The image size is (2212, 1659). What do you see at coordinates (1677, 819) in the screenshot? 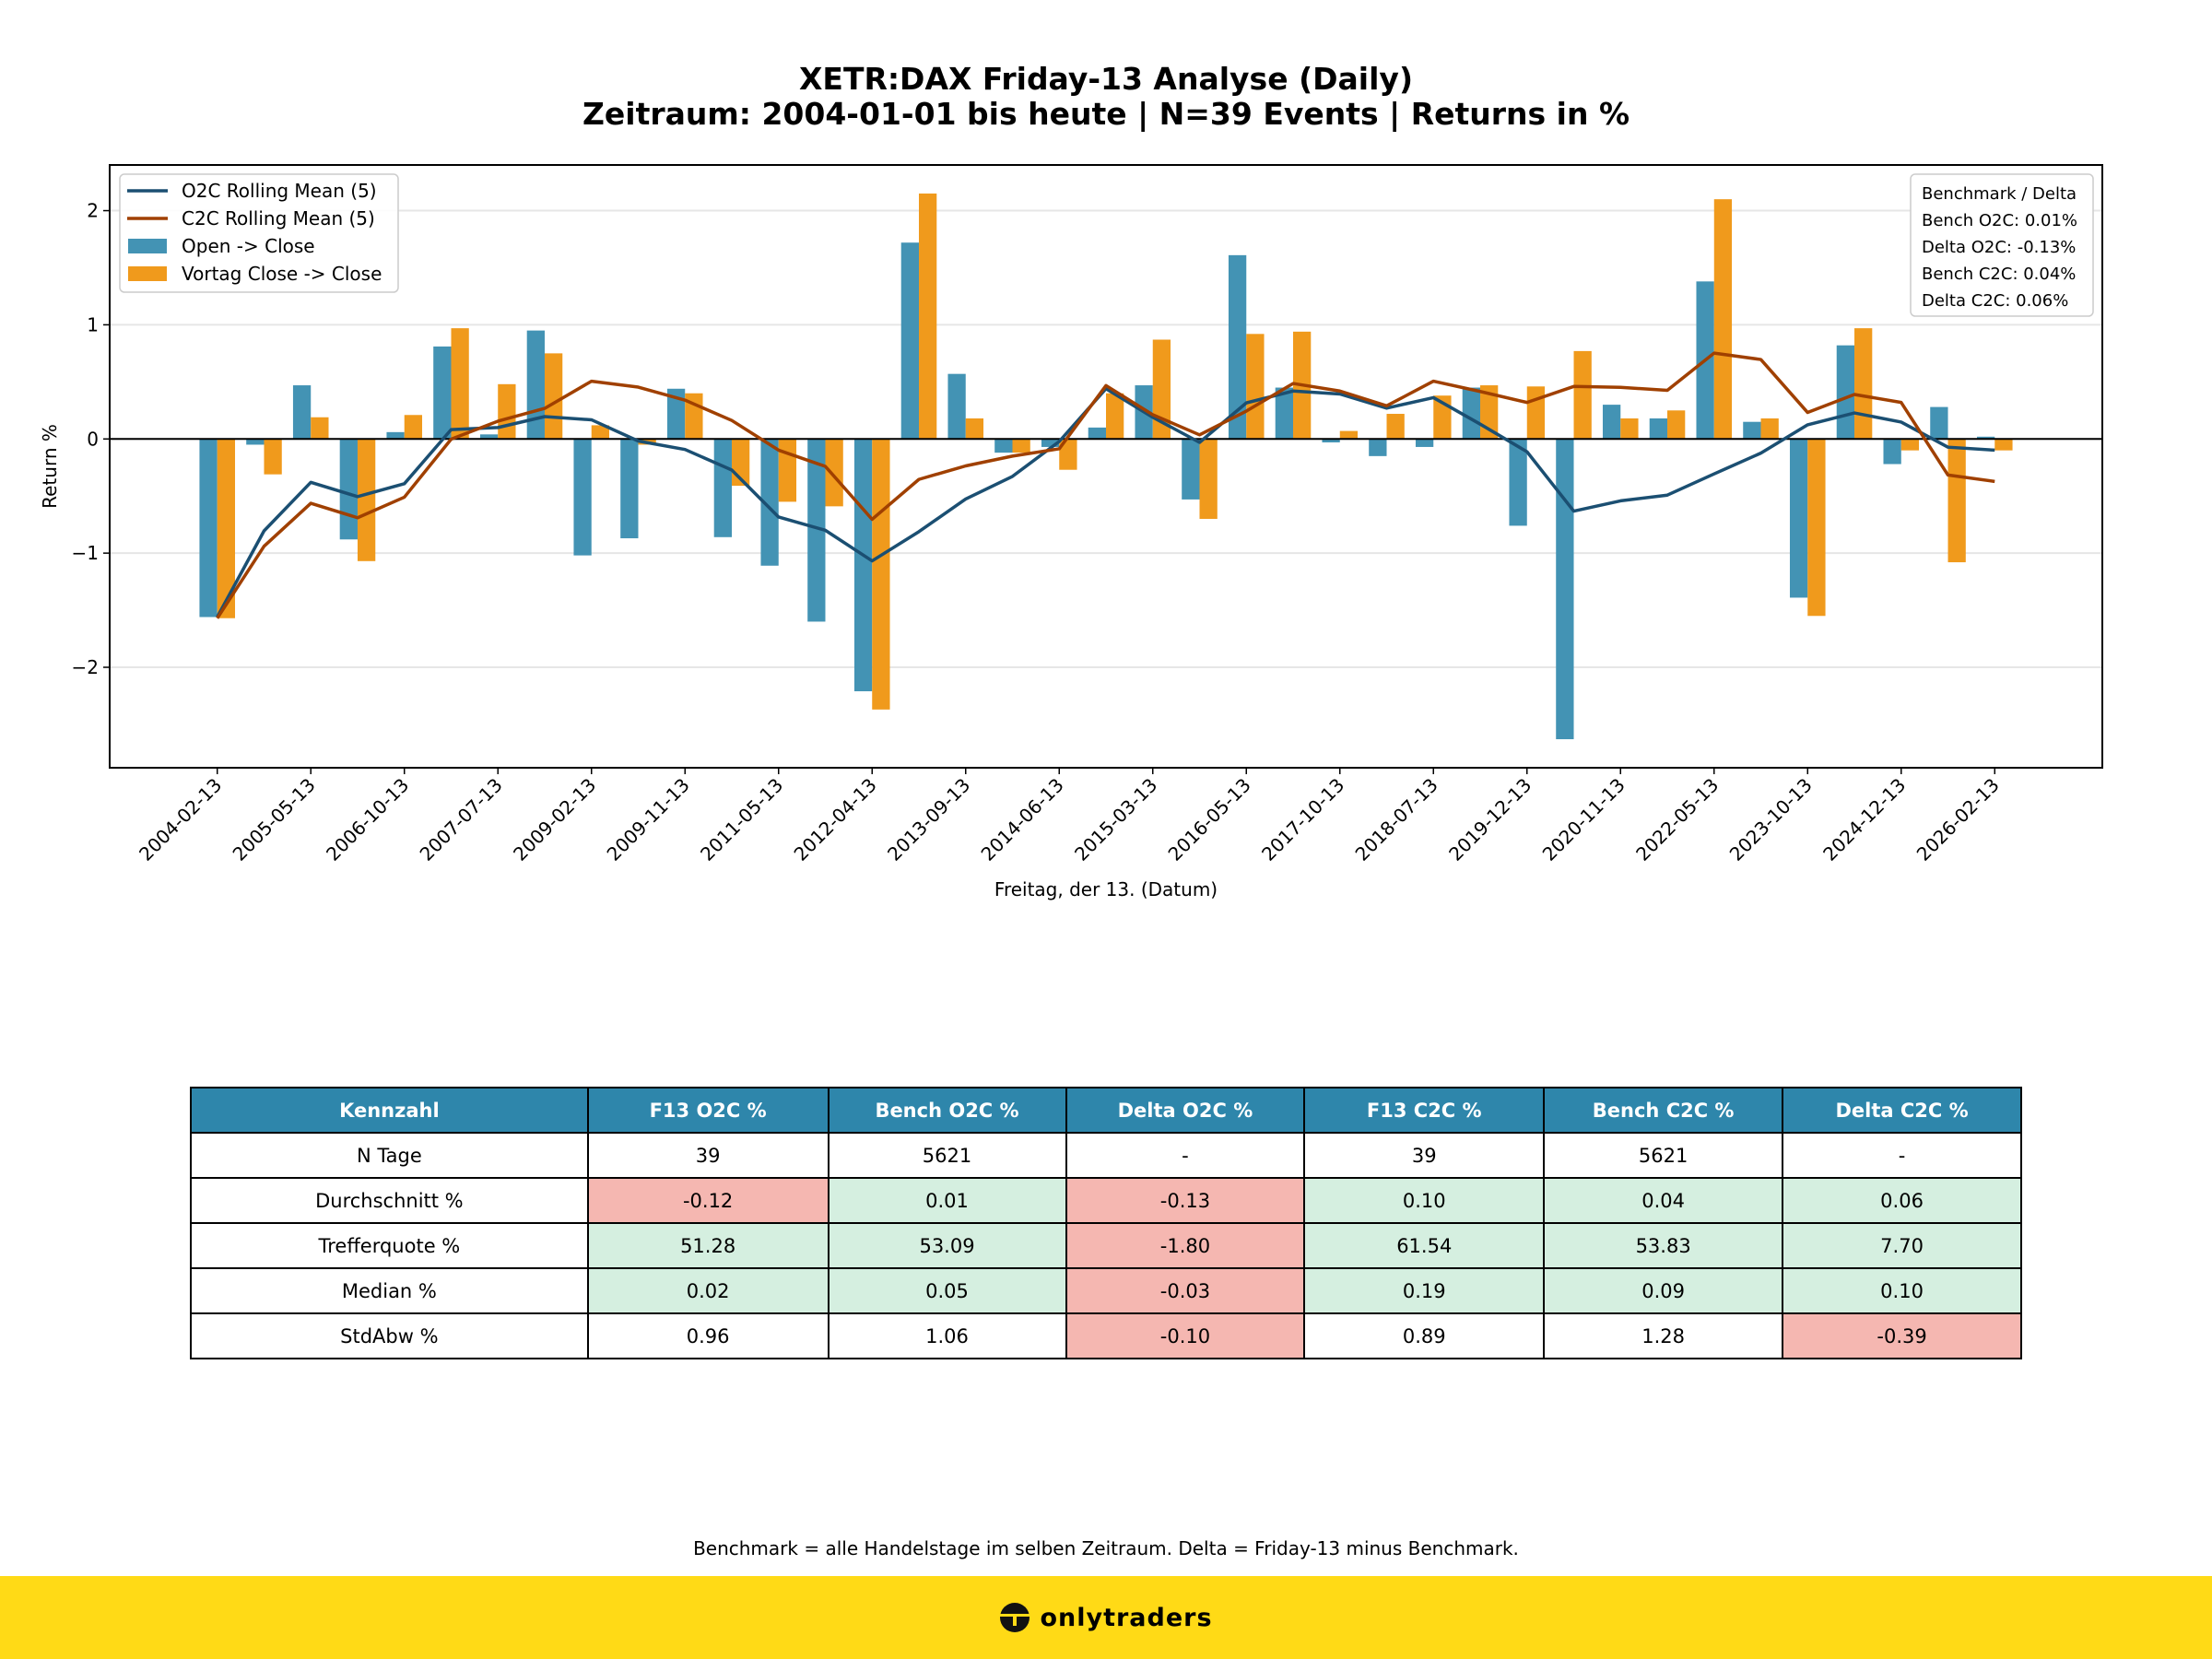
I see `x-tick-label: 2022-05-13` at bounding box center [1677, 819].